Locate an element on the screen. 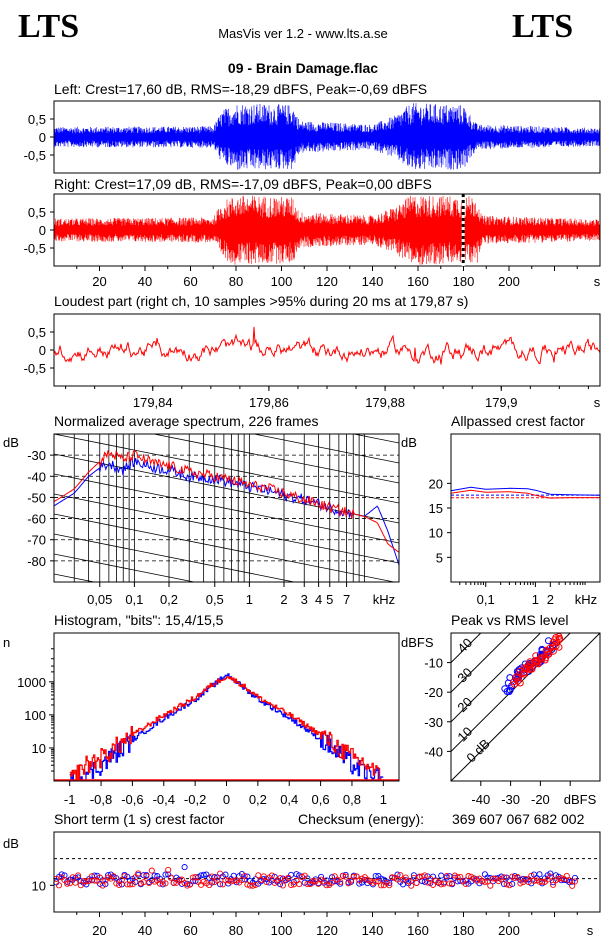 This screenshot has height=946, width=606. peak-rms-diagonal-label-1: 30 is located at coordinates (464, 675).